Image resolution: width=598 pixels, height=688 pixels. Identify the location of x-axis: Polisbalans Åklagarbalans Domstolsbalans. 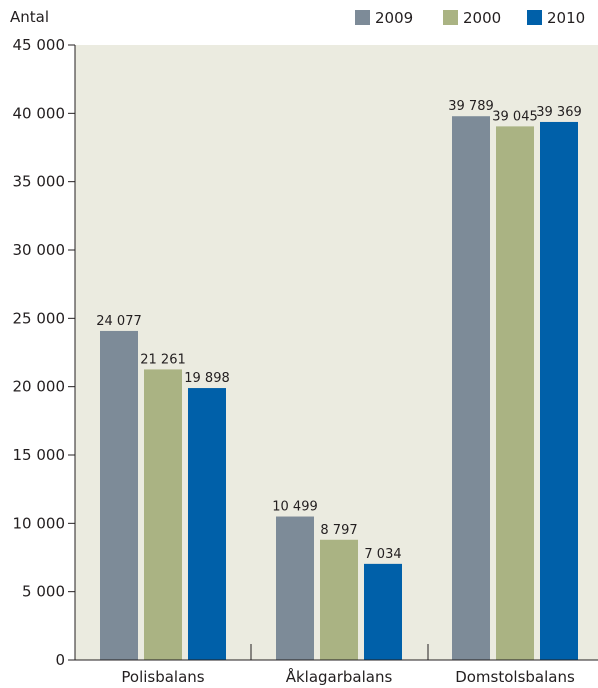
(336, 665).